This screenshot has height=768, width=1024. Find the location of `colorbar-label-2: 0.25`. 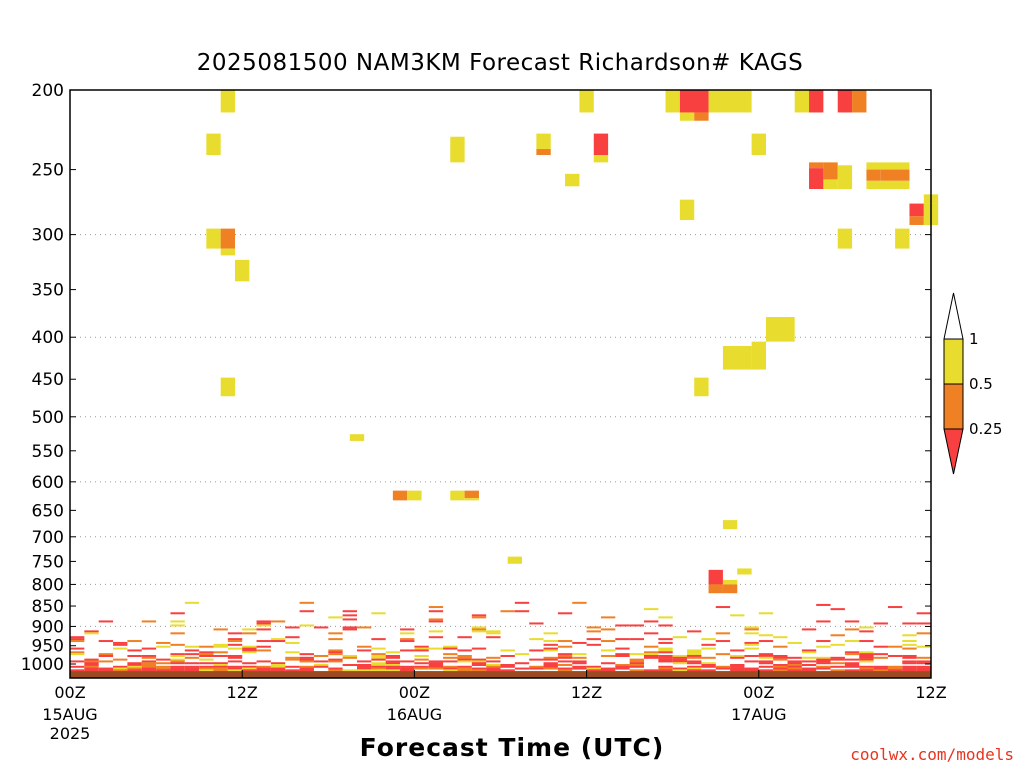

colorbar-label-2: 0.25 is located at coordinates (985, 429).